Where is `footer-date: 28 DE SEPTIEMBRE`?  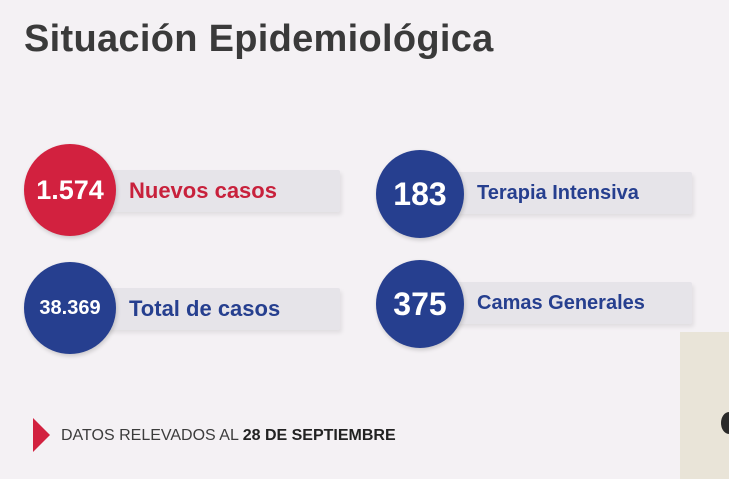 footer-date: 28 DE SEPTIEMBRE is located at coordinates (319, 435).